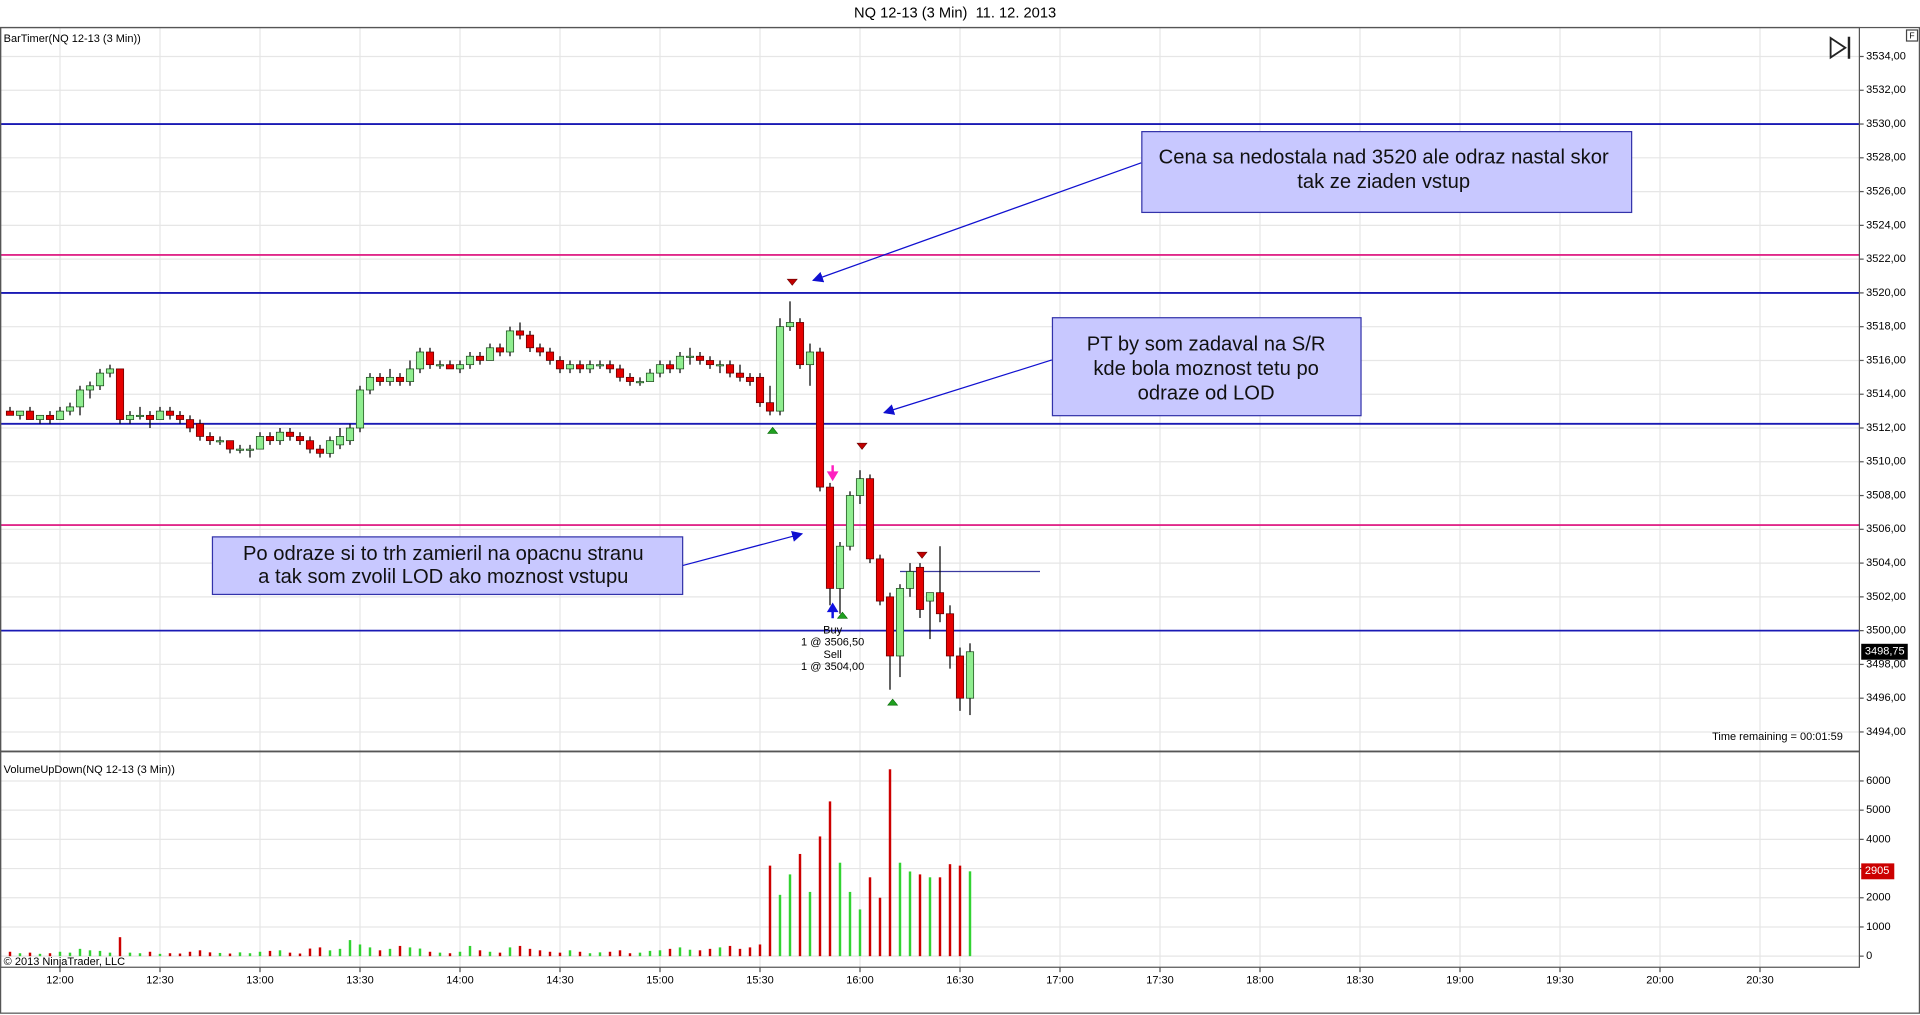  What do you see at coordinates (1383, 182) in the screenshot?
I see `annotation-text: tak ze ziaden vstup` at bounding box center [1383, 182].